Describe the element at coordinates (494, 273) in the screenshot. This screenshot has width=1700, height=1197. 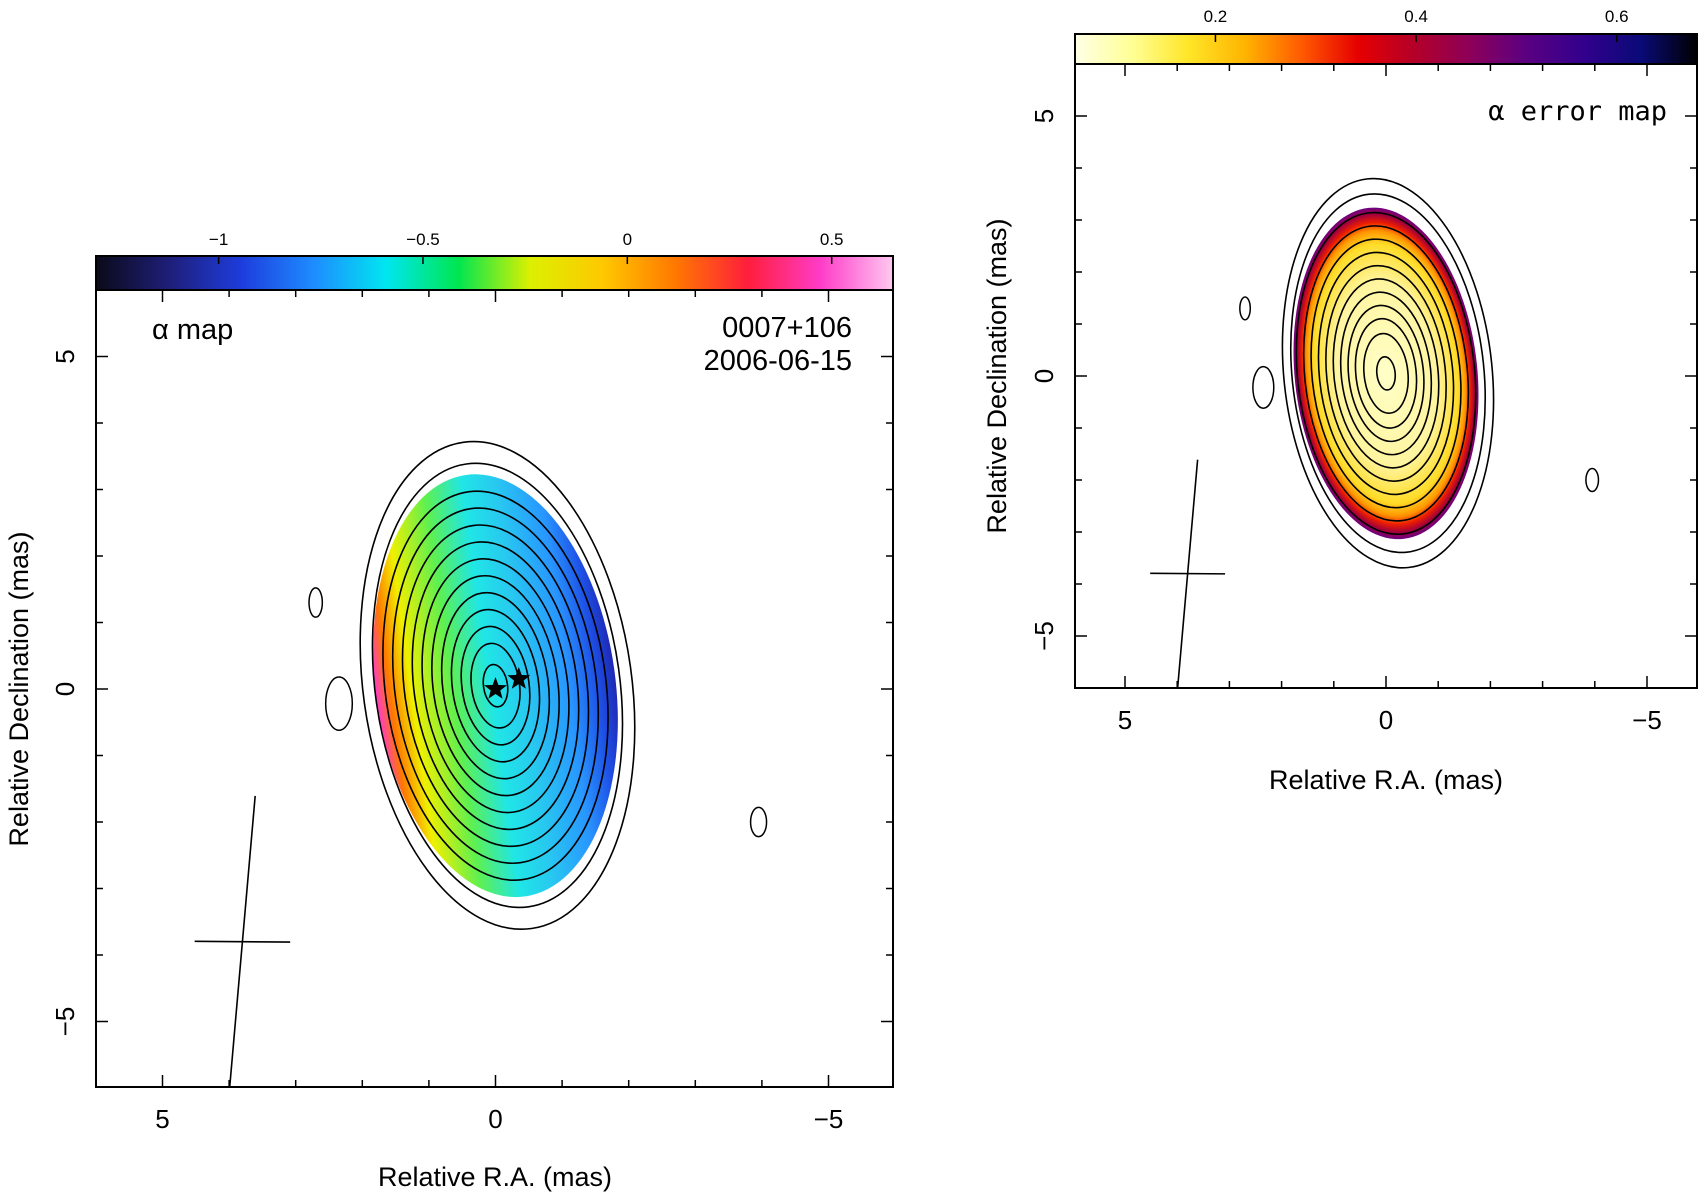
I see `alpha-map-colorbar-bar` at that location.